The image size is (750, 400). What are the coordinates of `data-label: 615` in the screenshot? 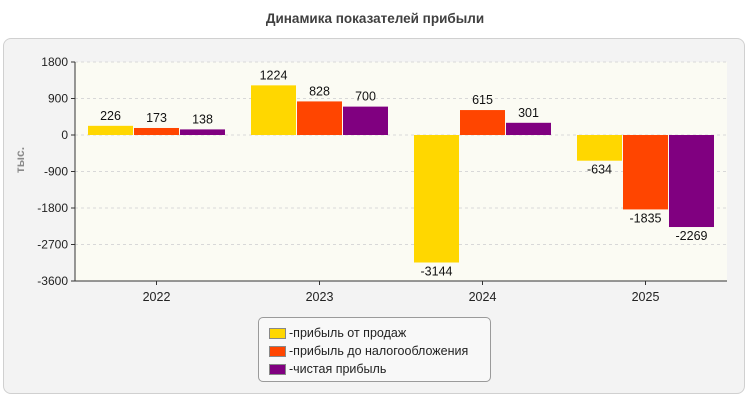 It's located at (482, 100).